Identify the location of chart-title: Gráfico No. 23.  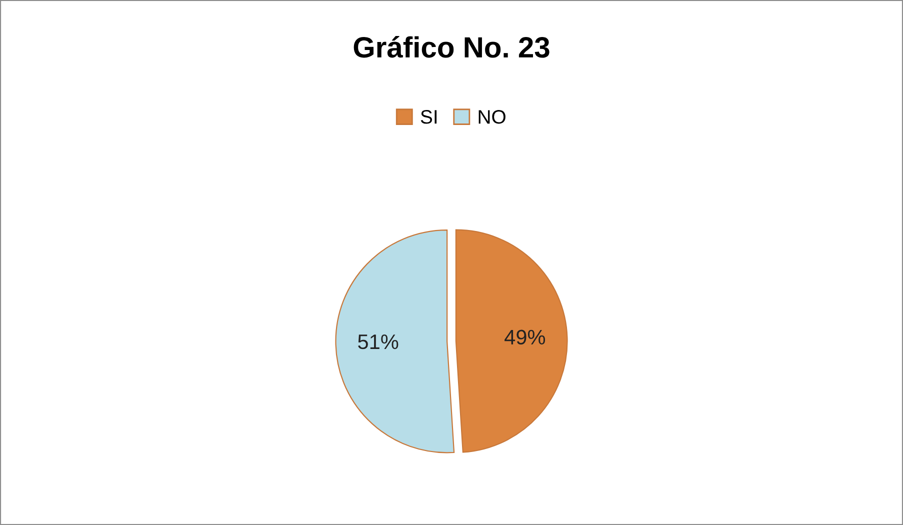
(452, 47).